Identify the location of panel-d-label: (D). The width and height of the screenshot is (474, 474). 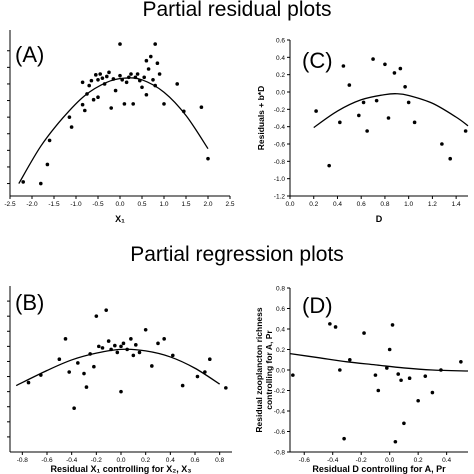
(317, 305).